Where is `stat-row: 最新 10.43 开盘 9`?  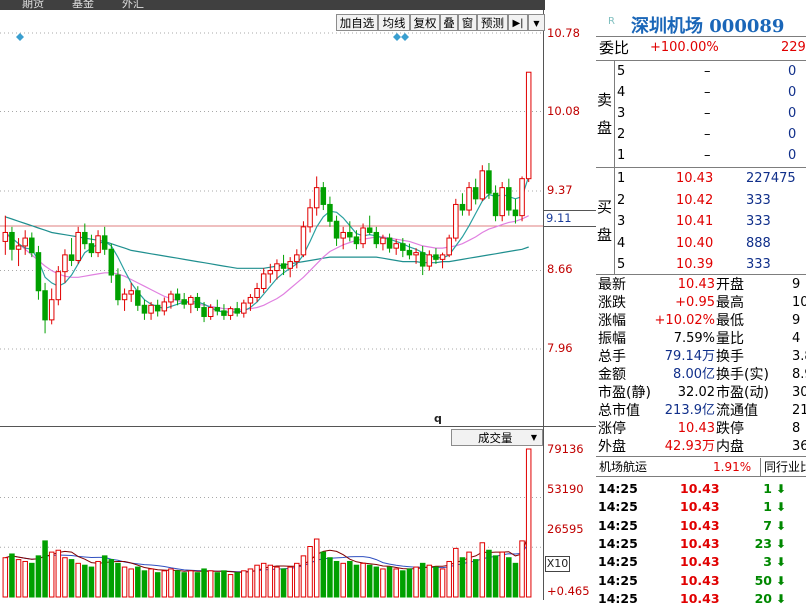 stat-row: 最新 10.43 开盘 9 is located at coordinates (701, 285).